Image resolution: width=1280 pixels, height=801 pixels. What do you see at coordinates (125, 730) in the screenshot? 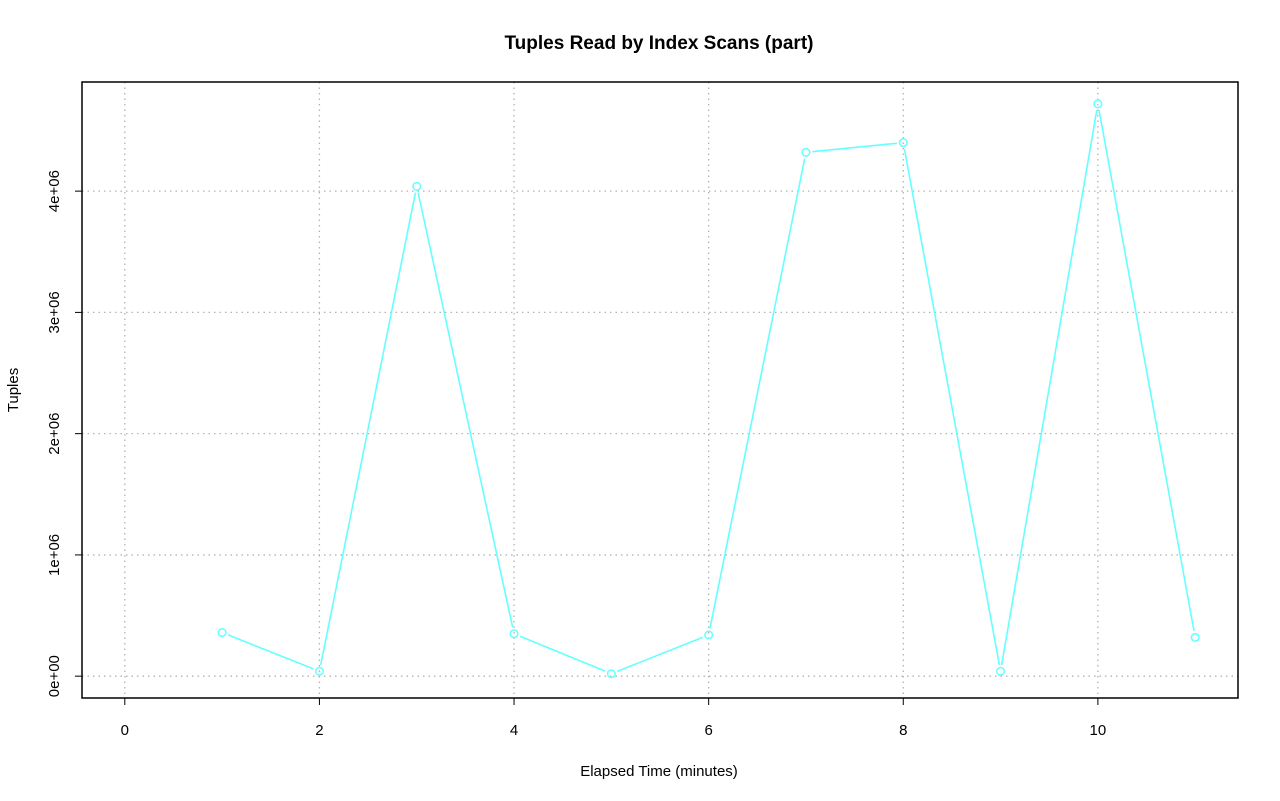
I see `x-tick-label-0: 0` at bounding box center [125, 730].